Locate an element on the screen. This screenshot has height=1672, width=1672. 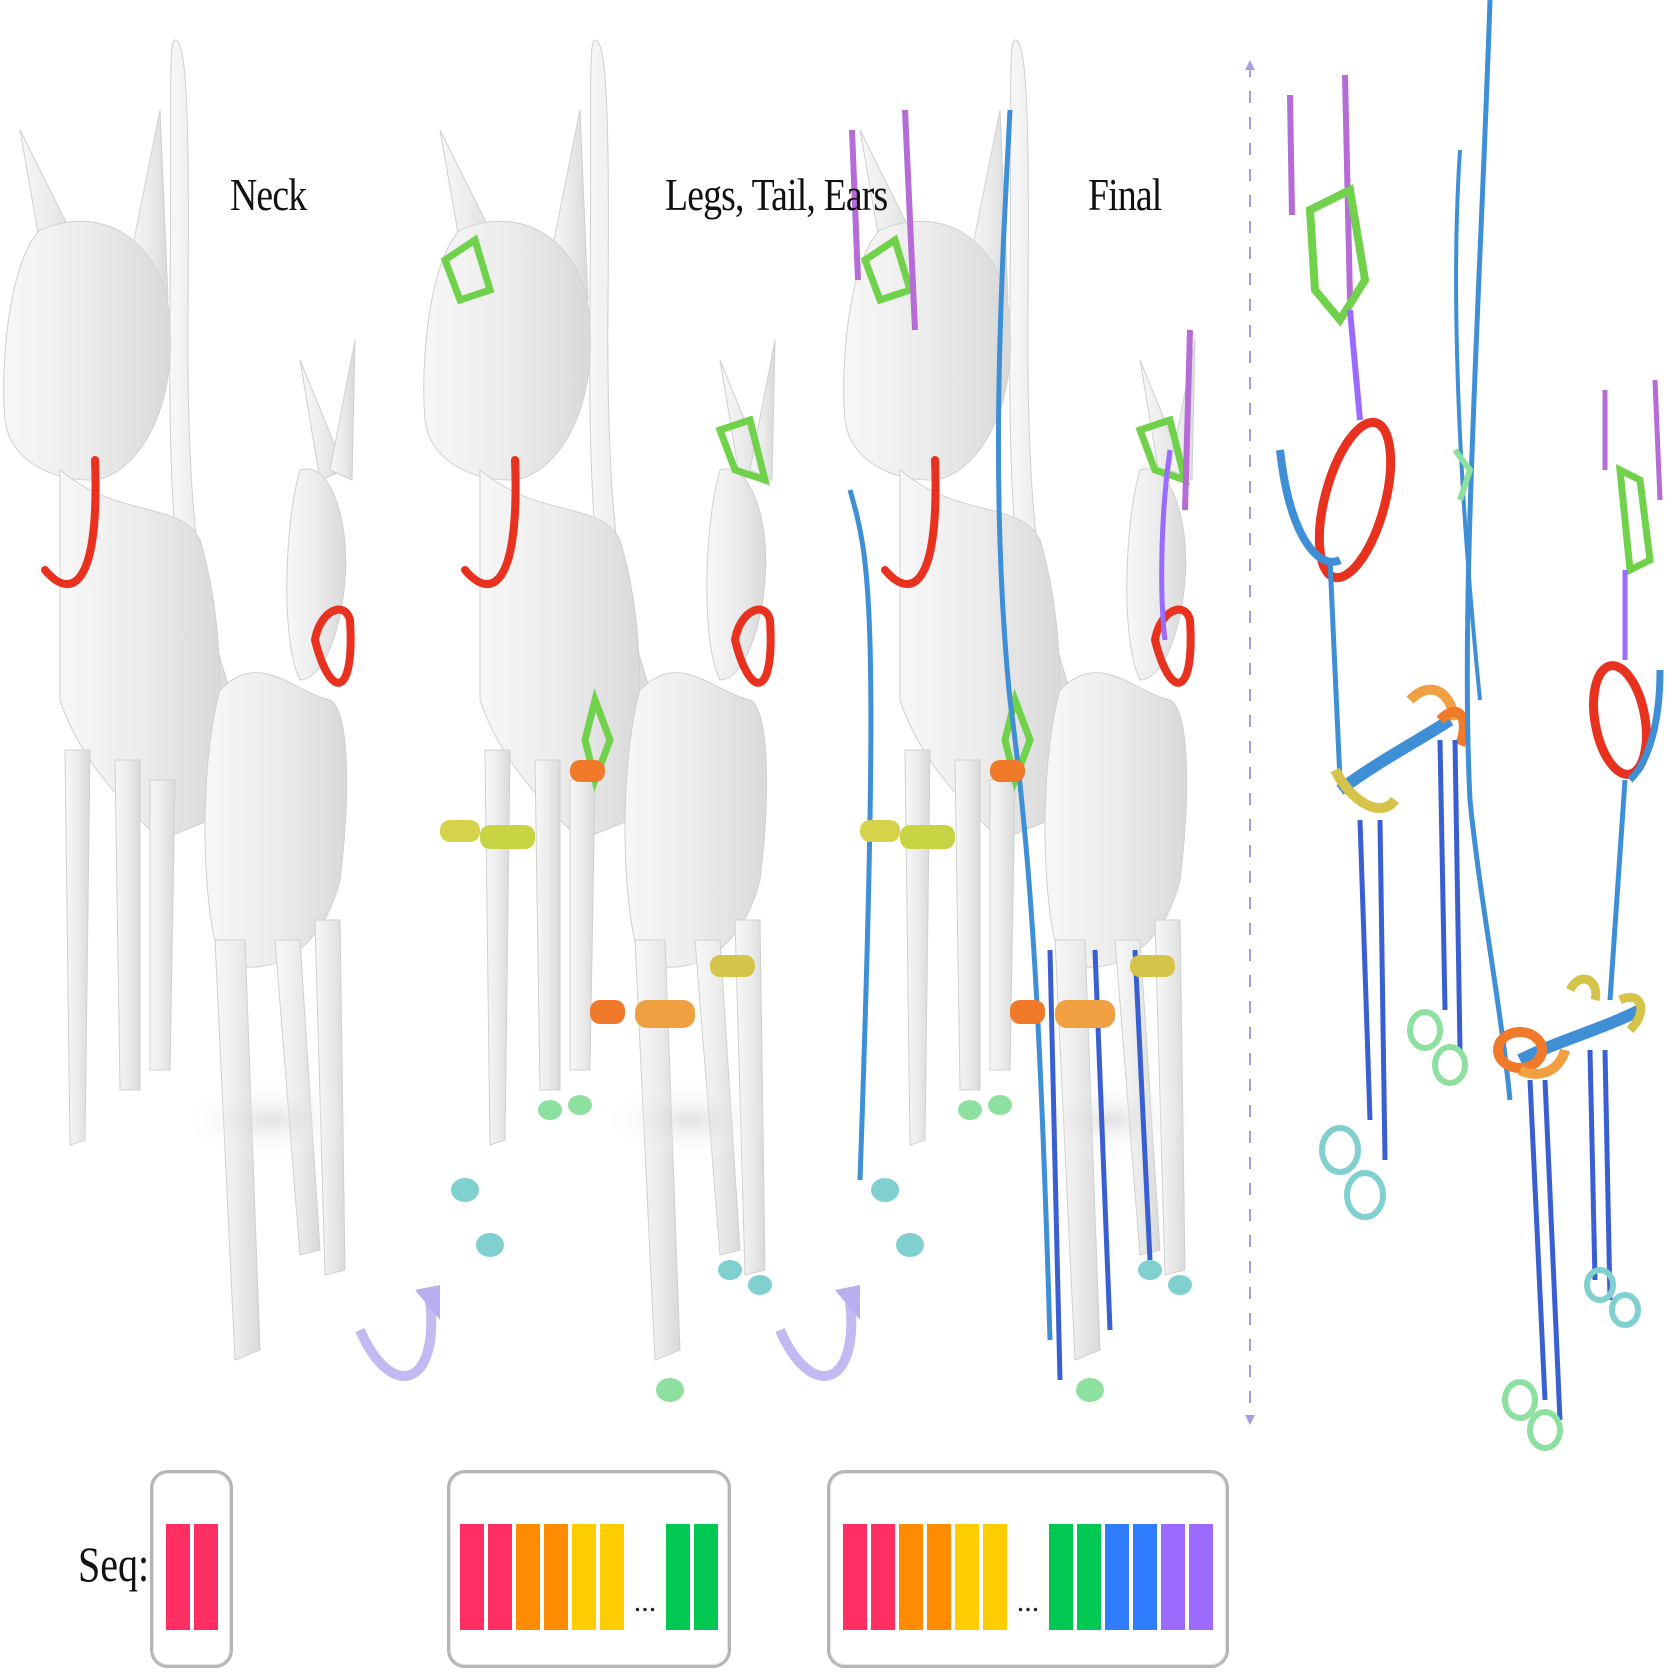
stage-label-neck: Neck is located at coordinates (268, 194).